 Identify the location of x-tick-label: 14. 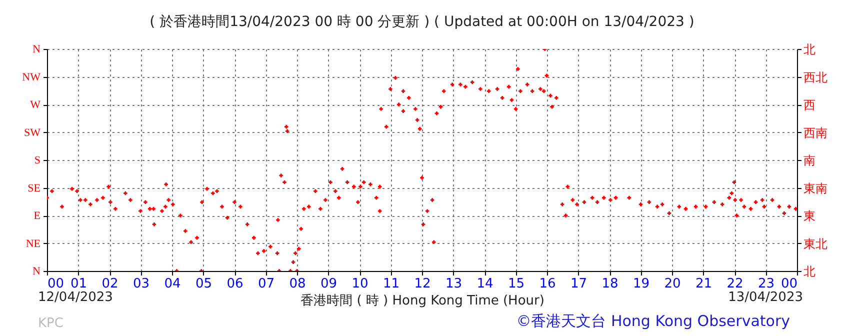
(485, 284).